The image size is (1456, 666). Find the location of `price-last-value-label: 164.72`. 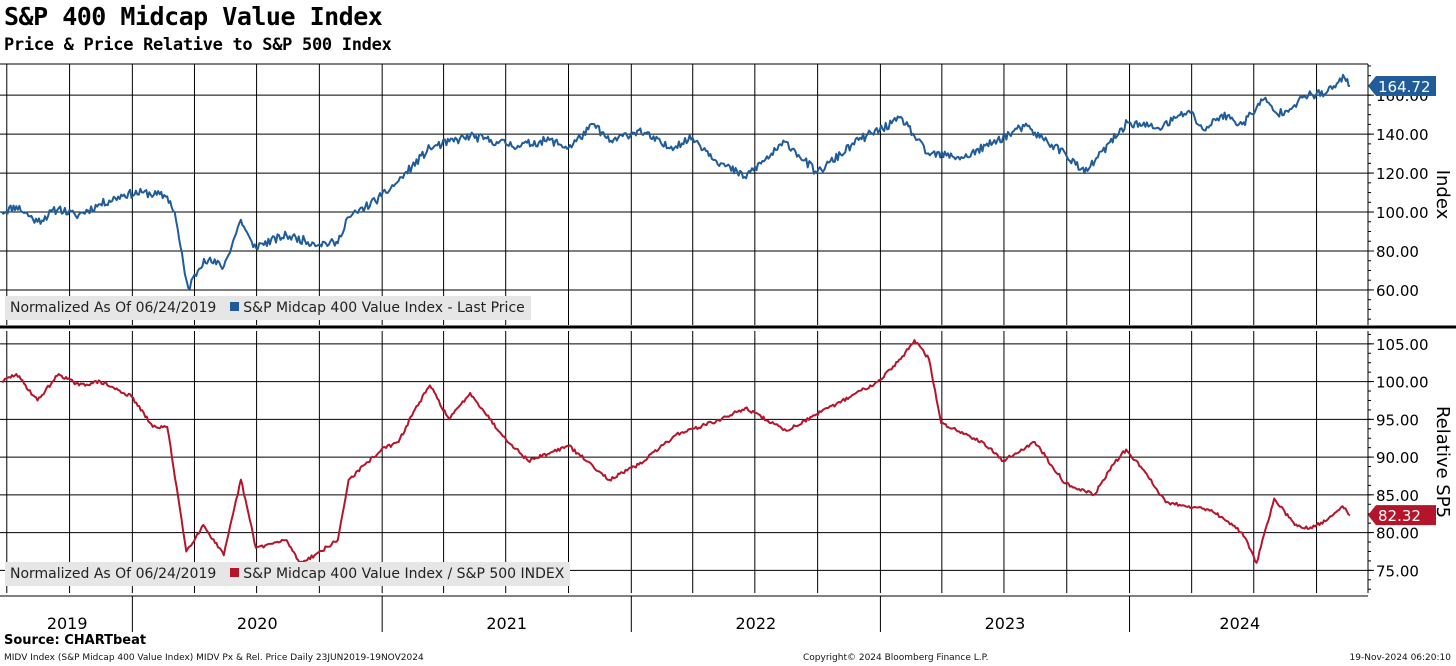

price-last-value-label: 164.72 is located at coordinates (1404, 87).